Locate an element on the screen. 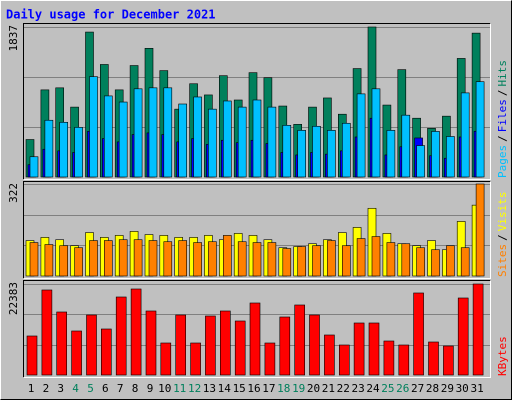 Image resolution: width=512 pixels, height=400 pixels. x-tick-label: 20 is located at coordinates (313, 388).